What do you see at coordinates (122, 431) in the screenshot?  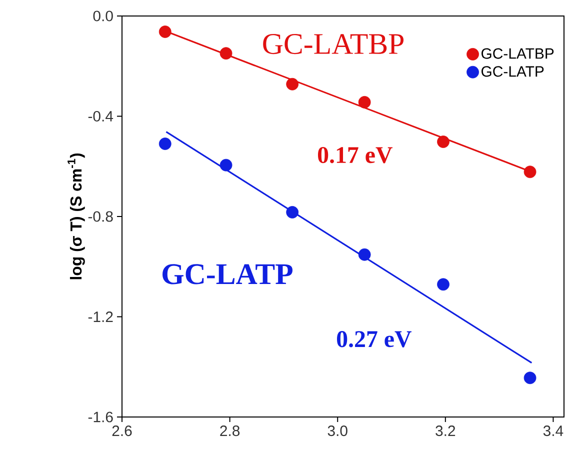 I see `x-tick-label: 2.6` at bounding box center [122, 431].